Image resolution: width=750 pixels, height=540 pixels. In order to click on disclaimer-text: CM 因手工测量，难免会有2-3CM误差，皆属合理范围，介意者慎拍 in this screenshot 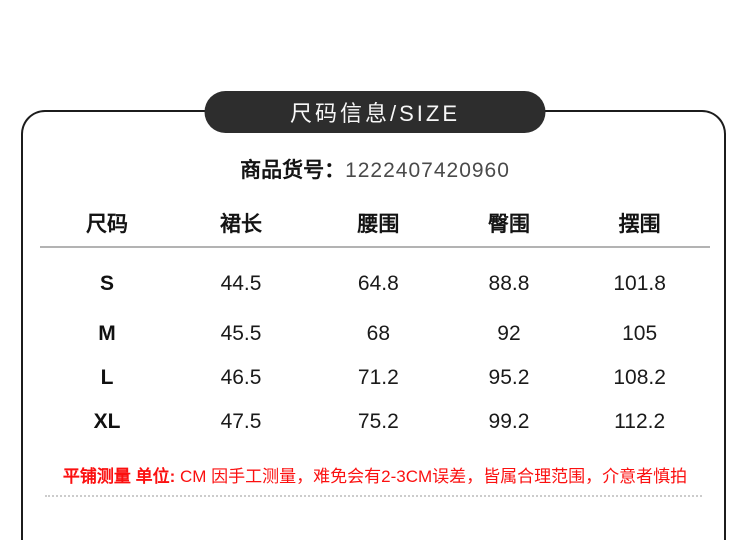, I will do `click(431, 476)`.